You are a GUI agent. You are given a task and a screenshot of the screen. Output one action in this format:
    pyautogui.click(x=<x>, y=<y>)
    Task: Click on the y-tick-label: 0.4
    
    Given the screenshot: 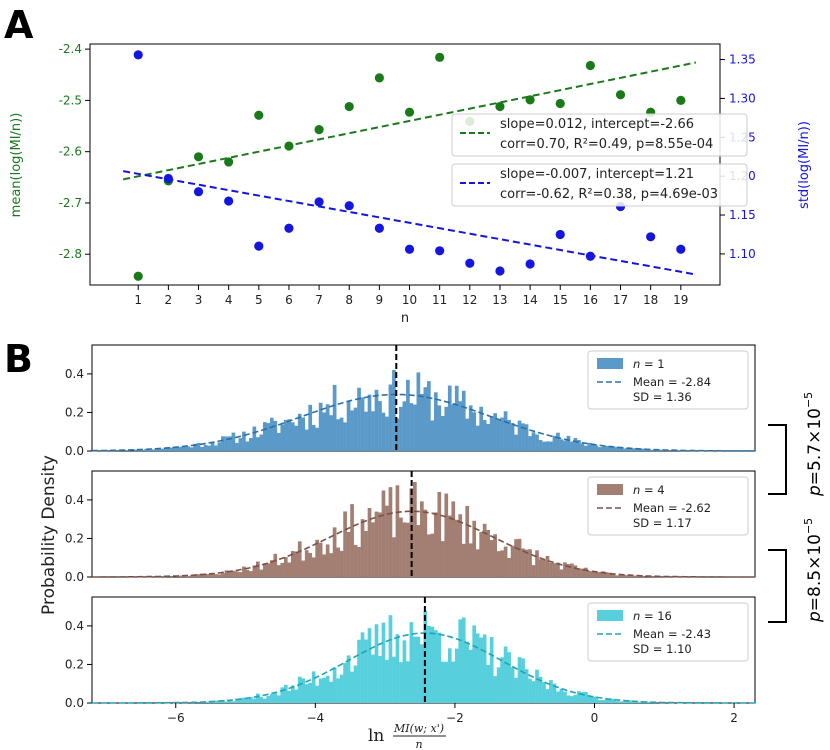 What is the action you would take?
    pyautogui.click(x=74, y=626)
    